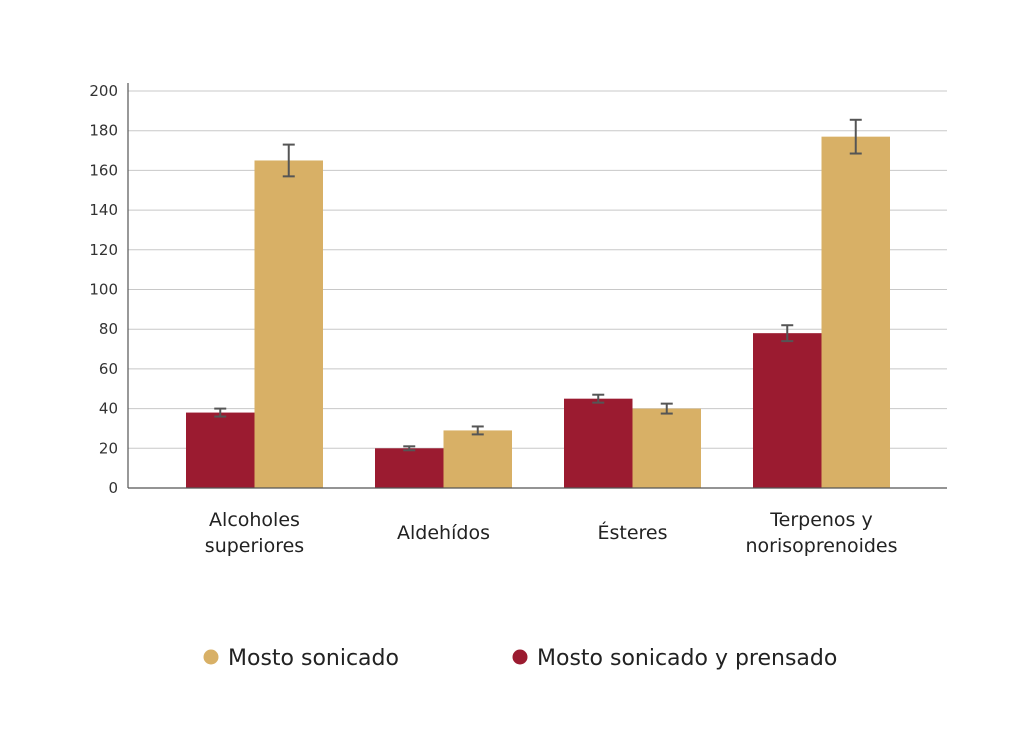 This screenshot has width=1024, height=748. I want to click on y-tick-label: 60, so click(108, 369).